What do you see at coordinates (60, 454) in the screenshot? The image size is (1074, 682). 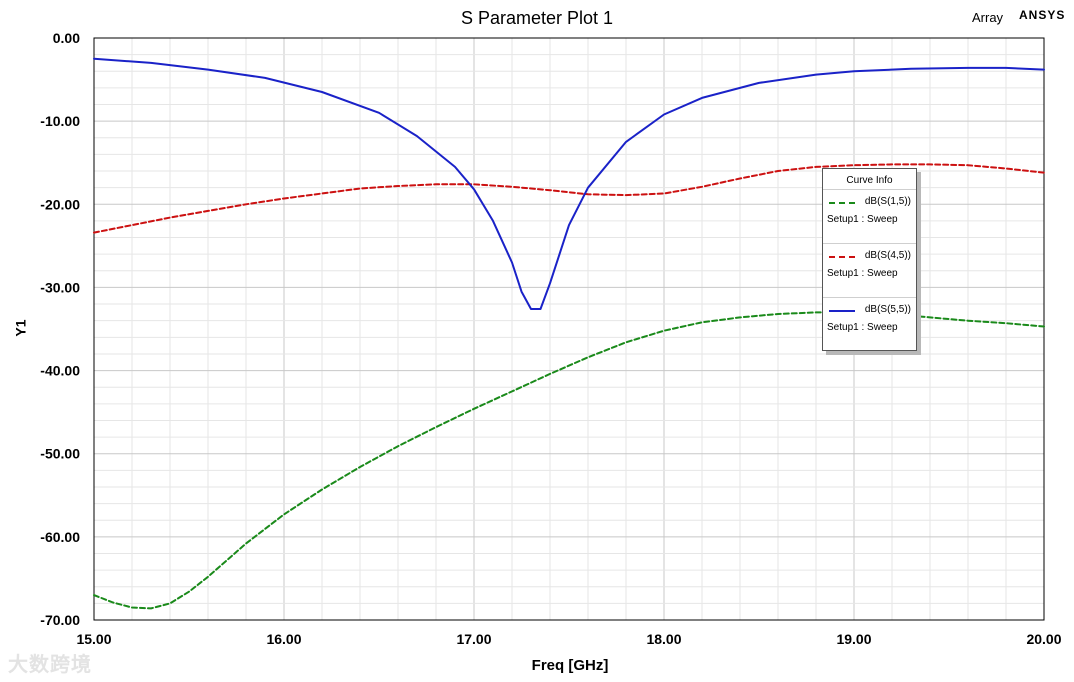 I see `y-tick-label: -50.00` at bounding box center [60, 454].